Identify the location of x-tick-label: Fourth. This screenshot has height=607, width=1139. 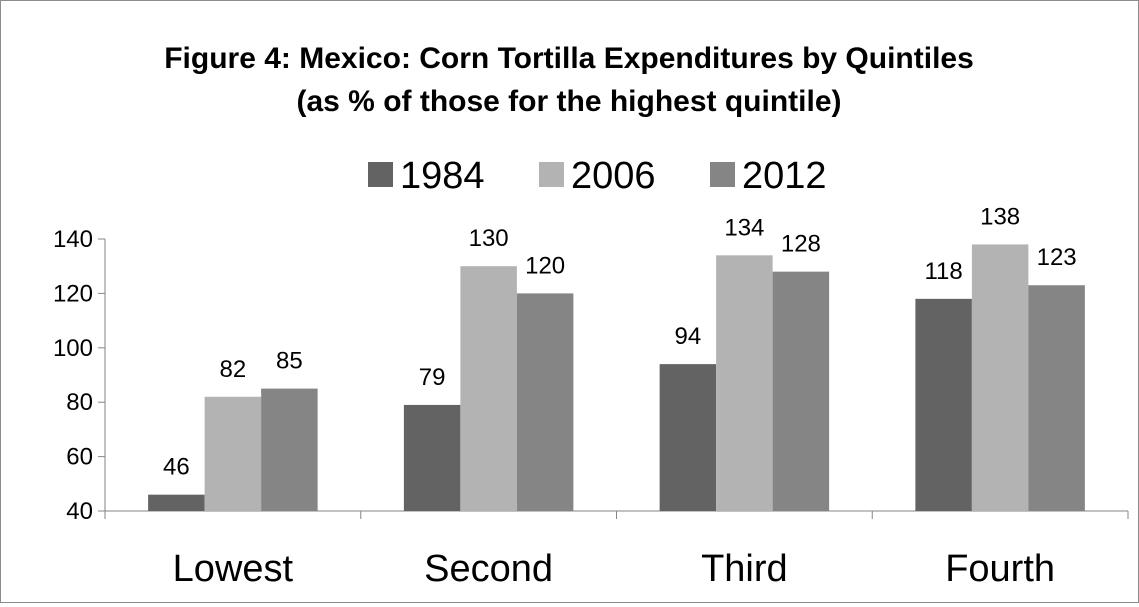
(1000, 569).